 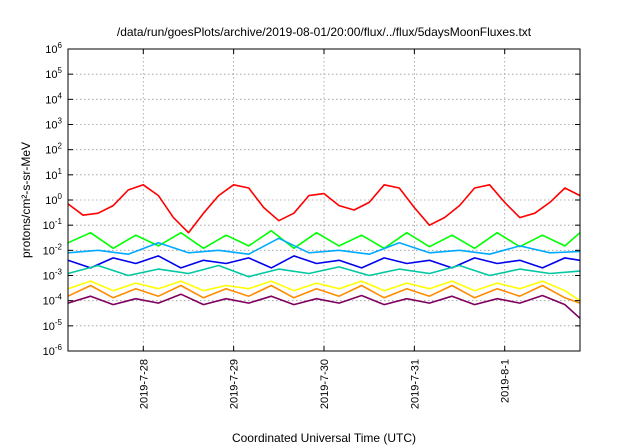 I want to click on y-tick-label: 10⁻⁶, so click(x=53, y=350).